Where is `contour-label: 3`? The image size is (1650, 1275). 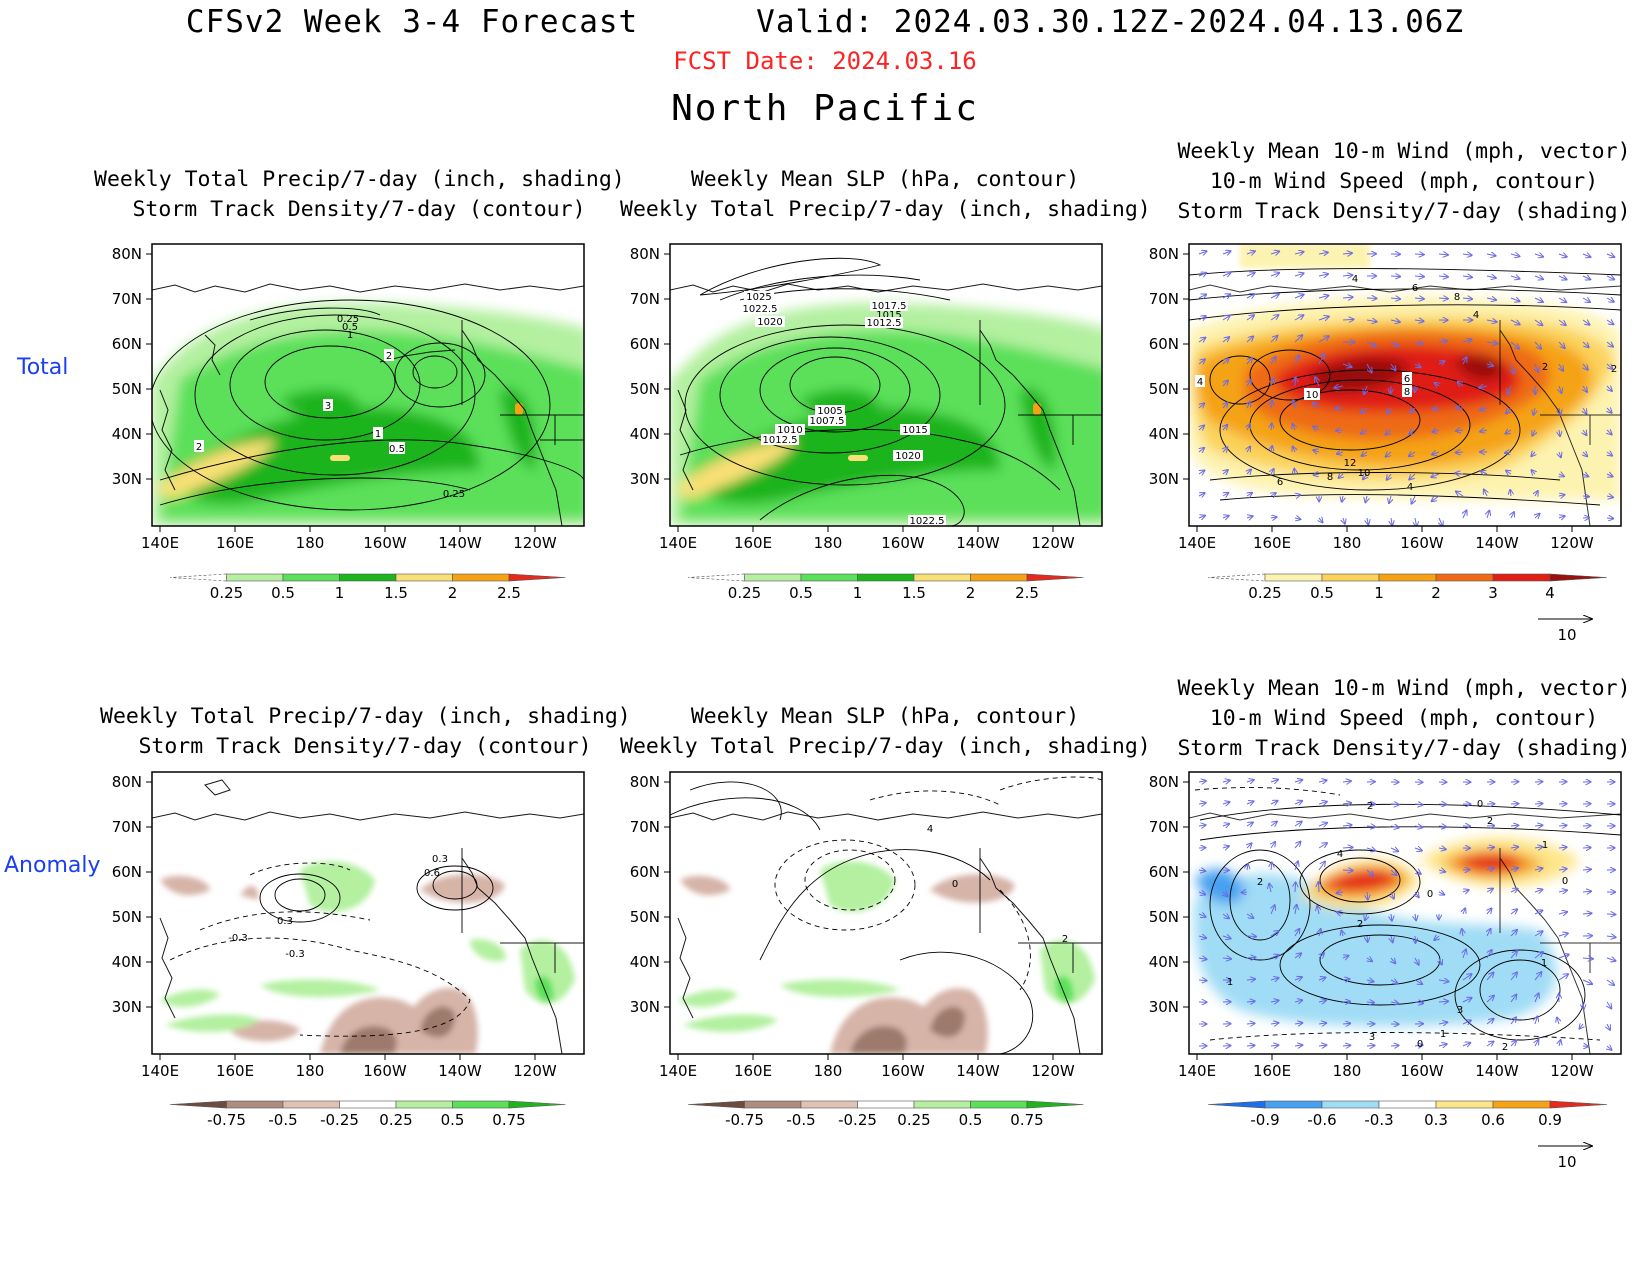
contour-label: 3 is located at coordinates (1460, 1010).